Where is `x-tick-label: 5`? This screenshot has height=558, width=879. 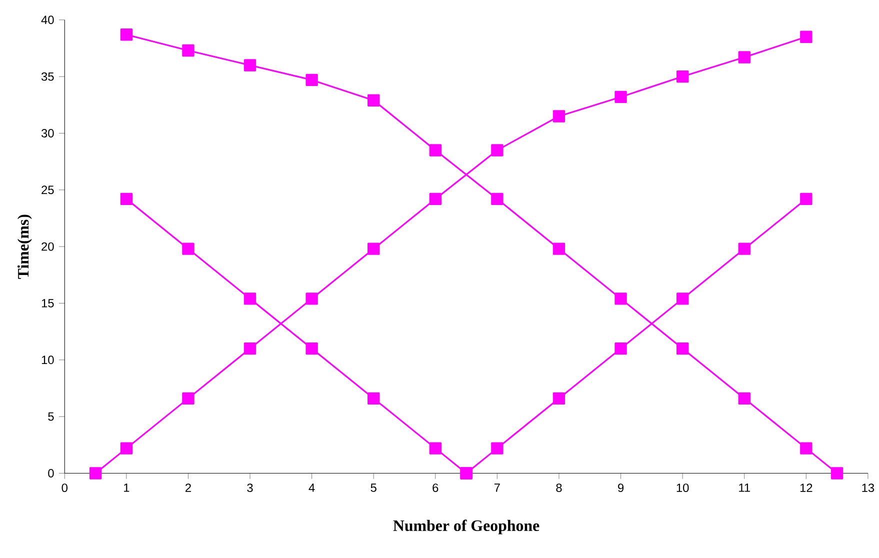 x-tick-label: 5 is located at coordinates (373, 488).